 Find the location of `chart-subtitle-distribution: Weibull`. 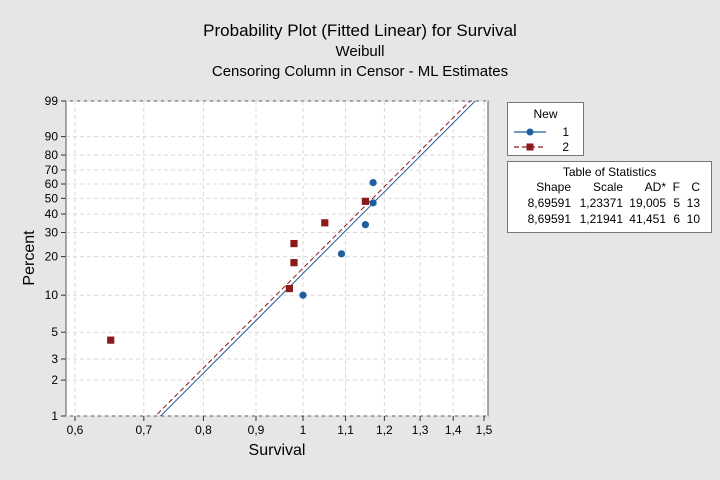

chart-subtitle-distribution: Weibull is located at coordinates (360, 51).